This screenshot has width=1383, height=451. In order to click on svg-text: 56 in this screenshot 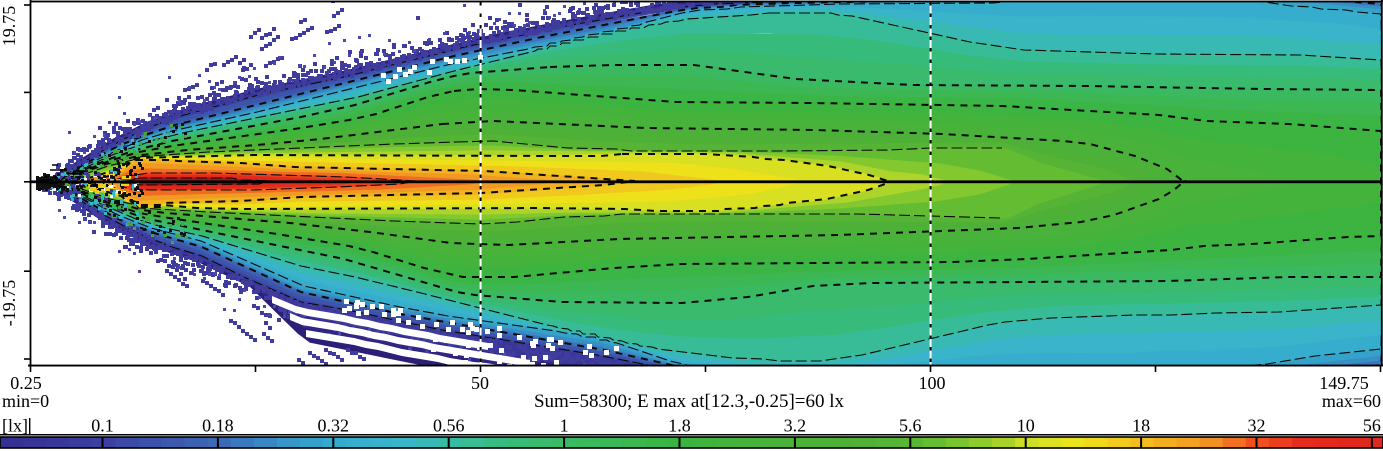, I will do `click(1372, 426)`.